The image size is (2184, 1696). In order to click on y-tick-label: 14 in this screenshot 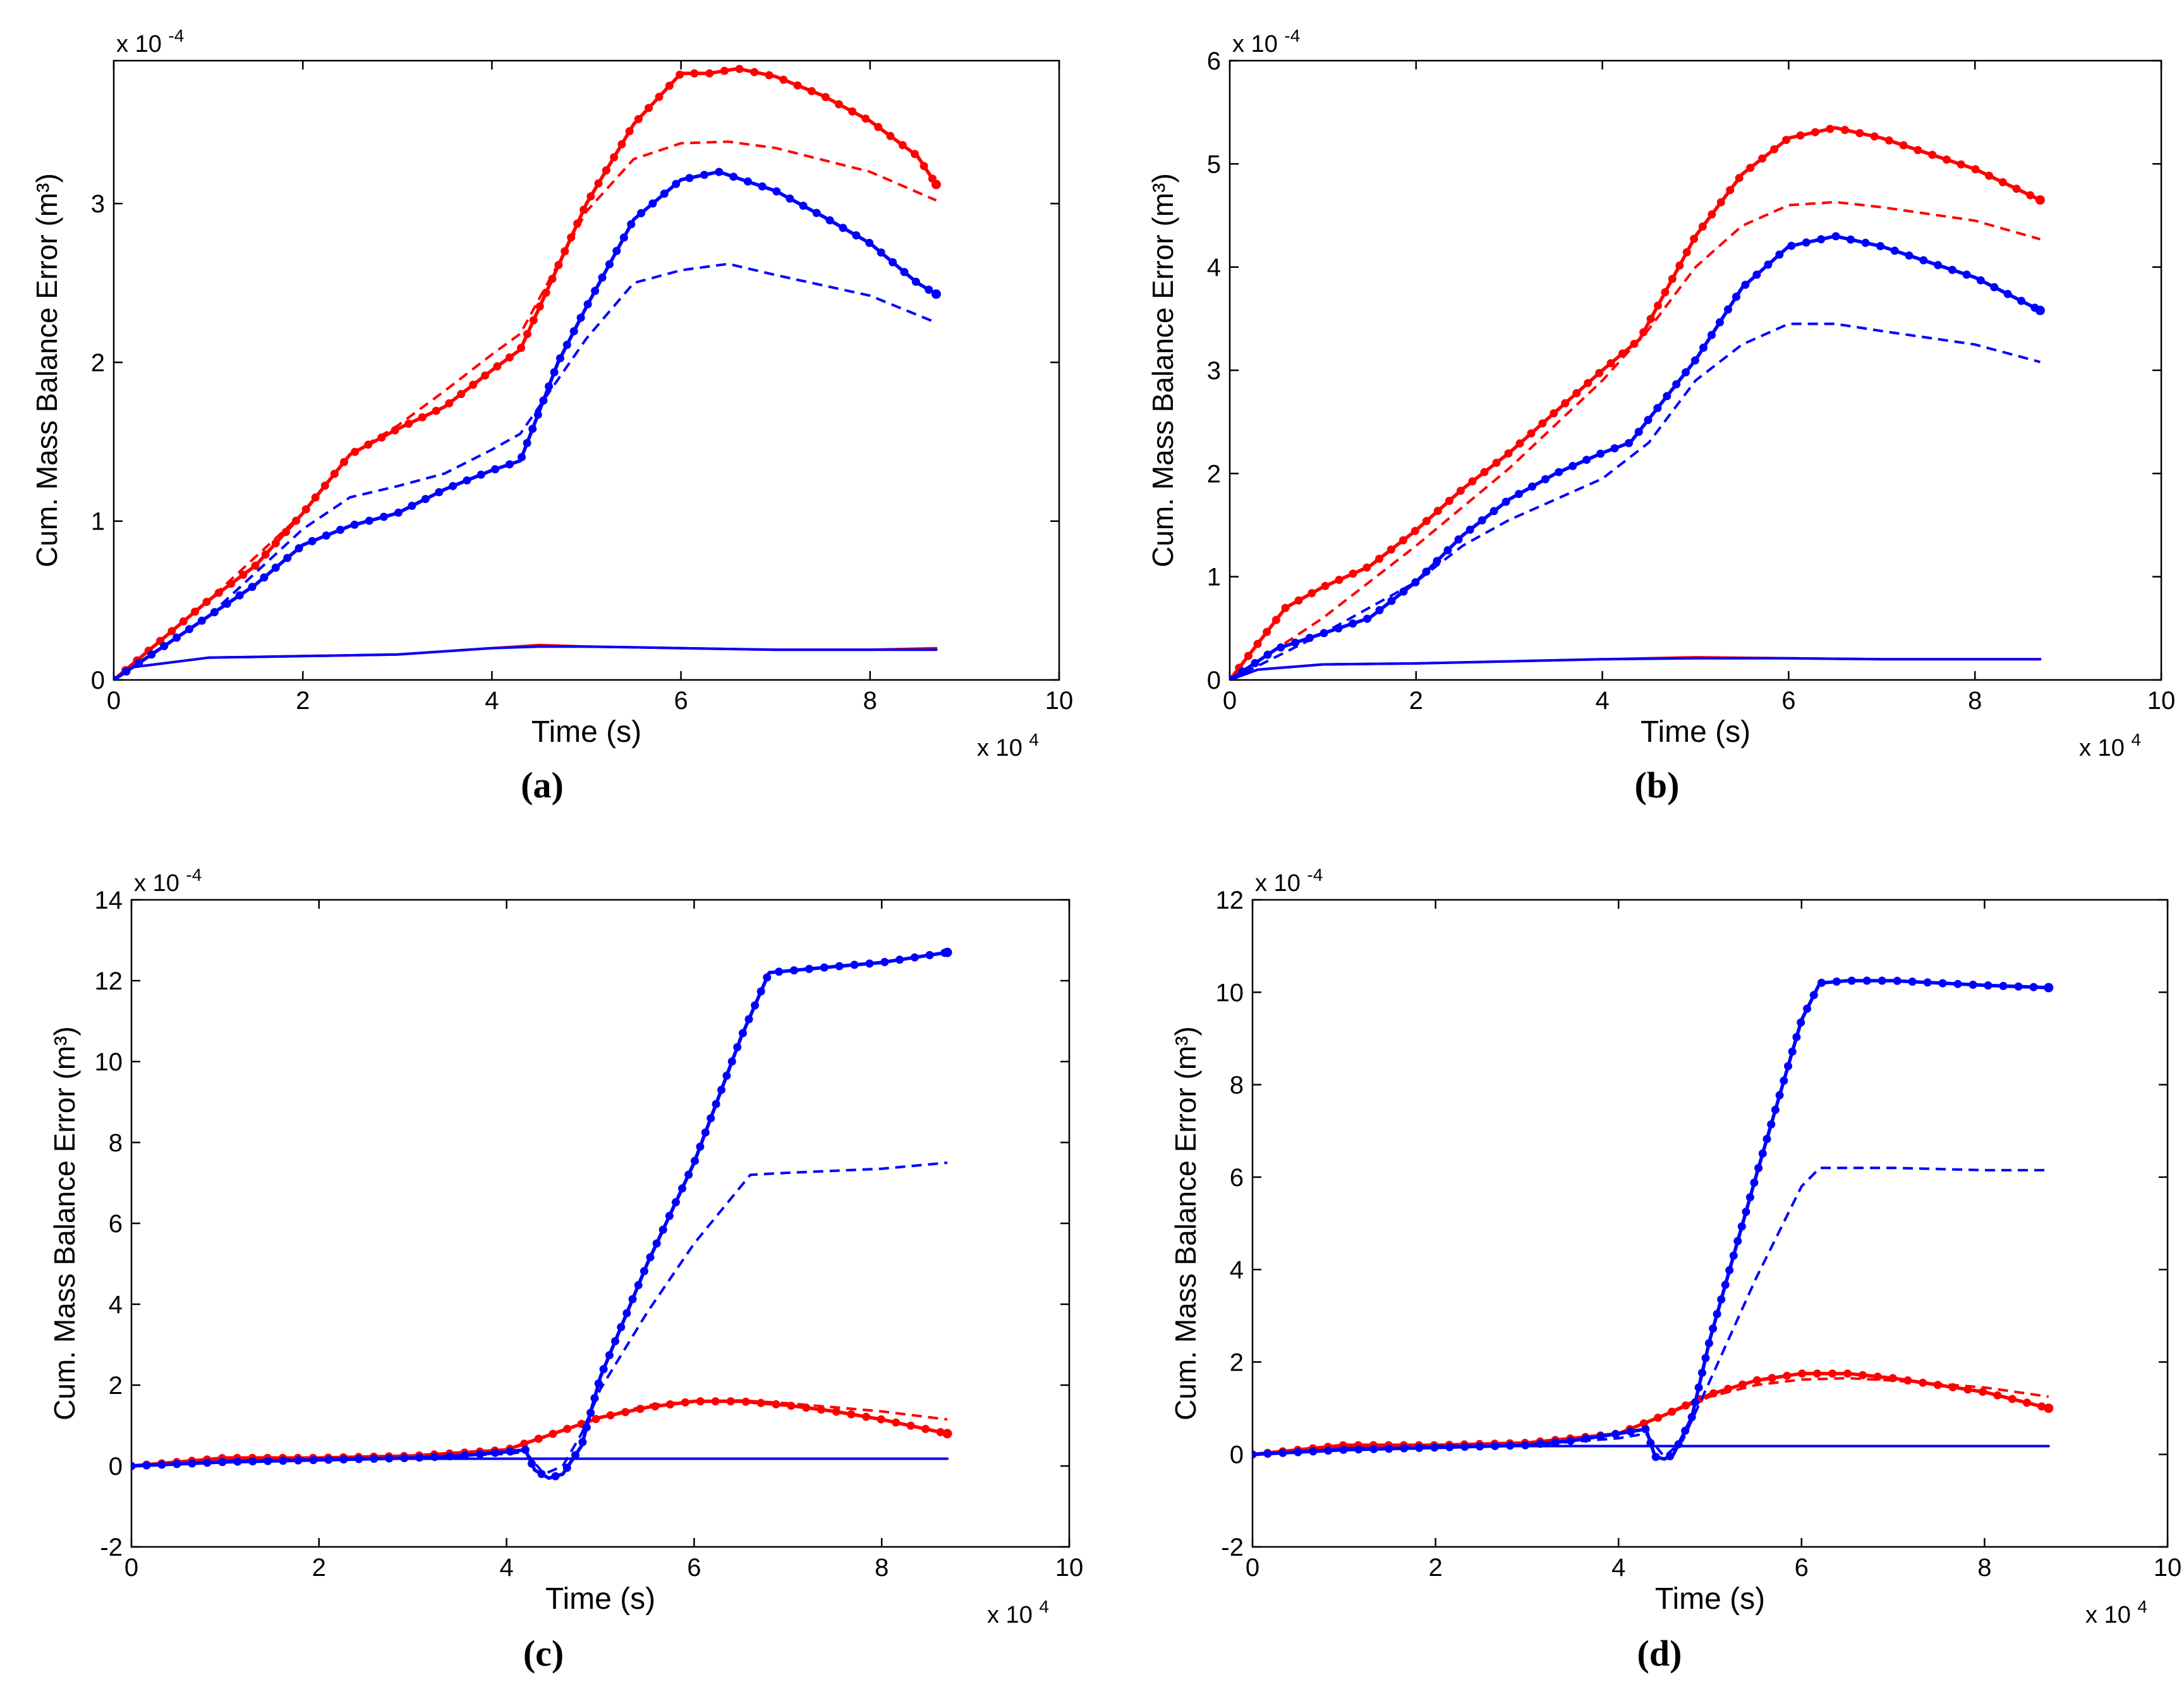, I will do `click(109, 900)`.